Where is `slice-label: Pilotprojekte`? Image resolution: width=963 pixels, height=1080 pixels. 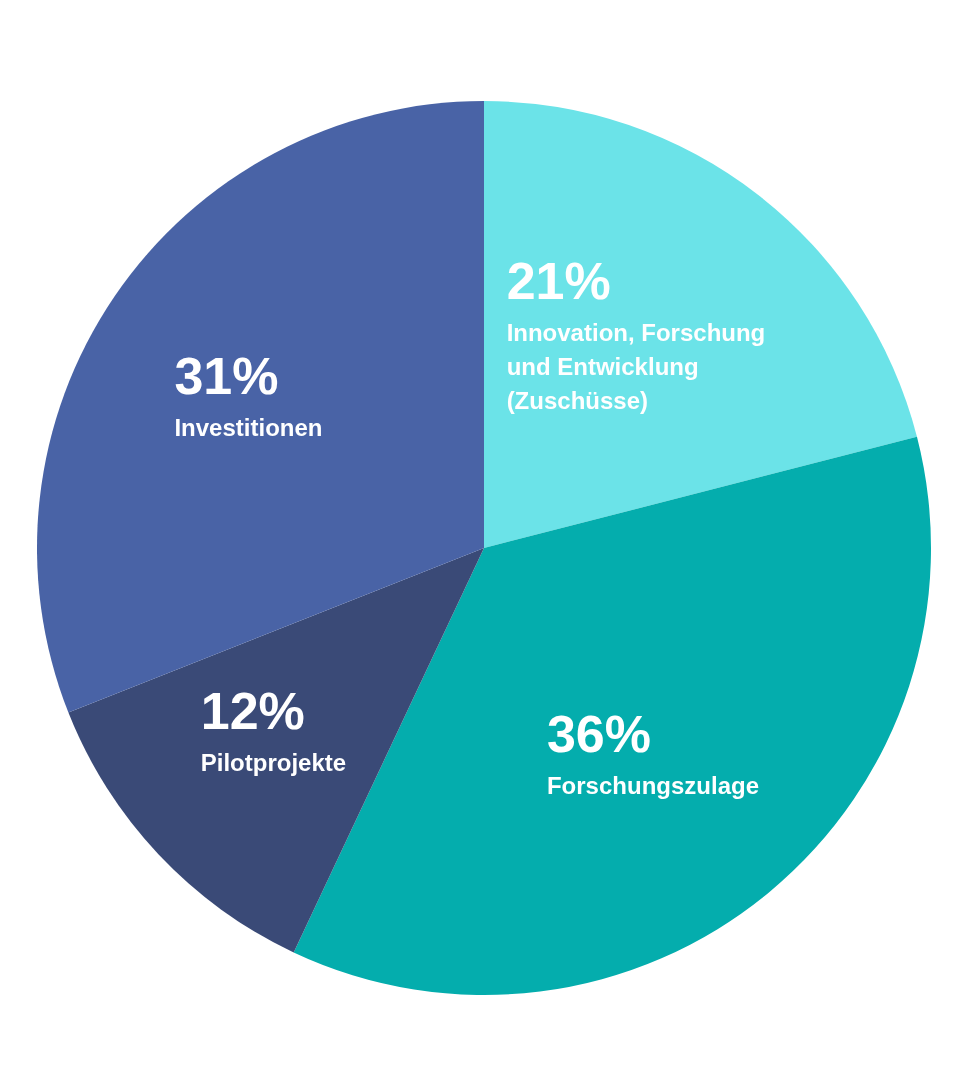
slice-label: Pilotprojekte is located at coordinates (273, 762).